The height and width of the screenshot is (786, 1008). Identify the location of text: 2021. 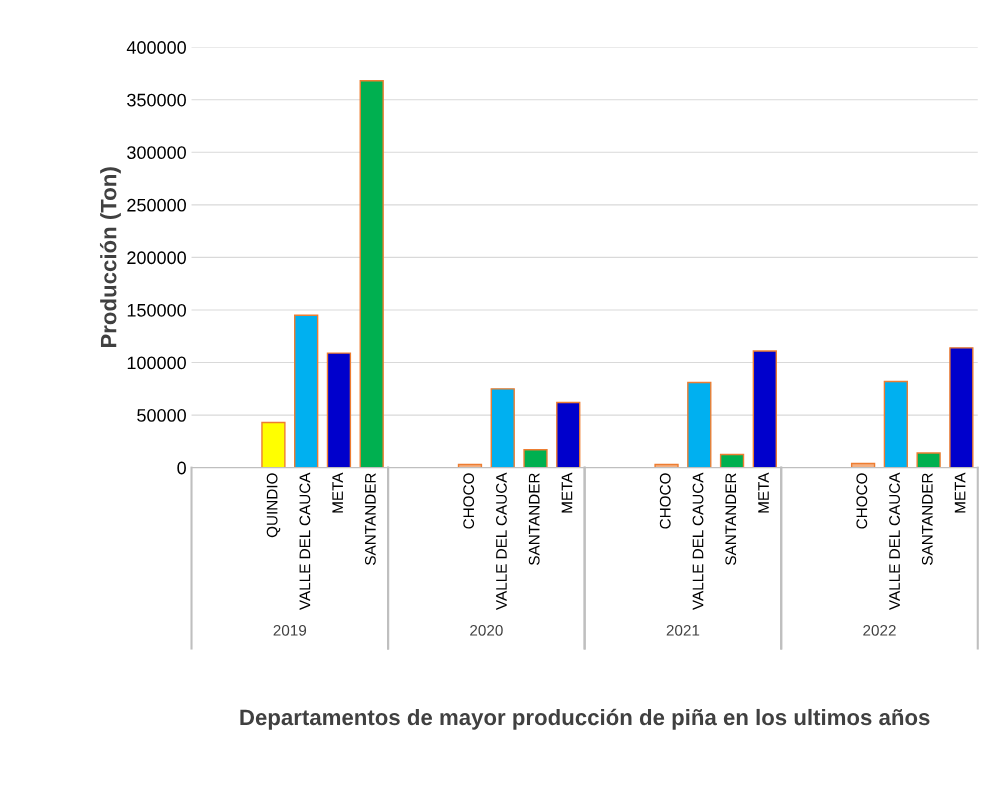
(683, 630).